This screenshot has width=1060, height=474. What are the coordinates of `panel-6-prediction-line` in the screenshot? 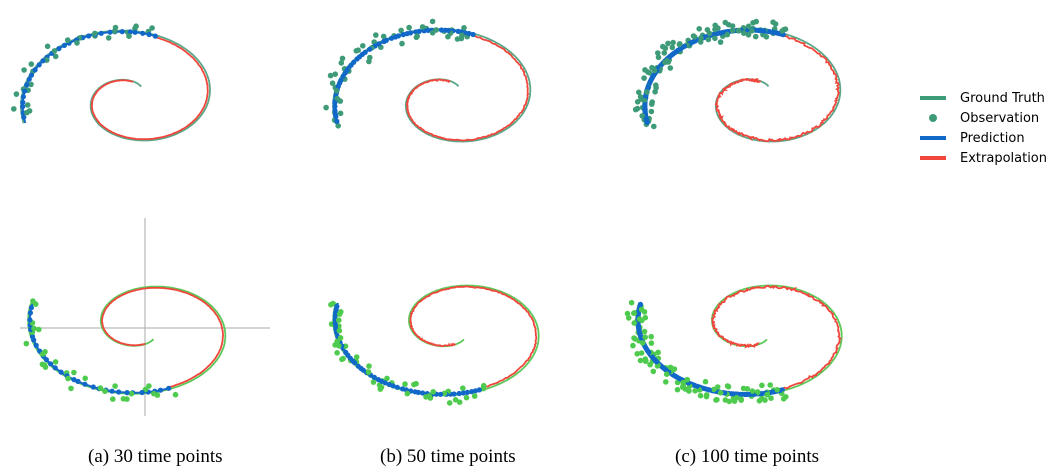 It's located at (710, 349).